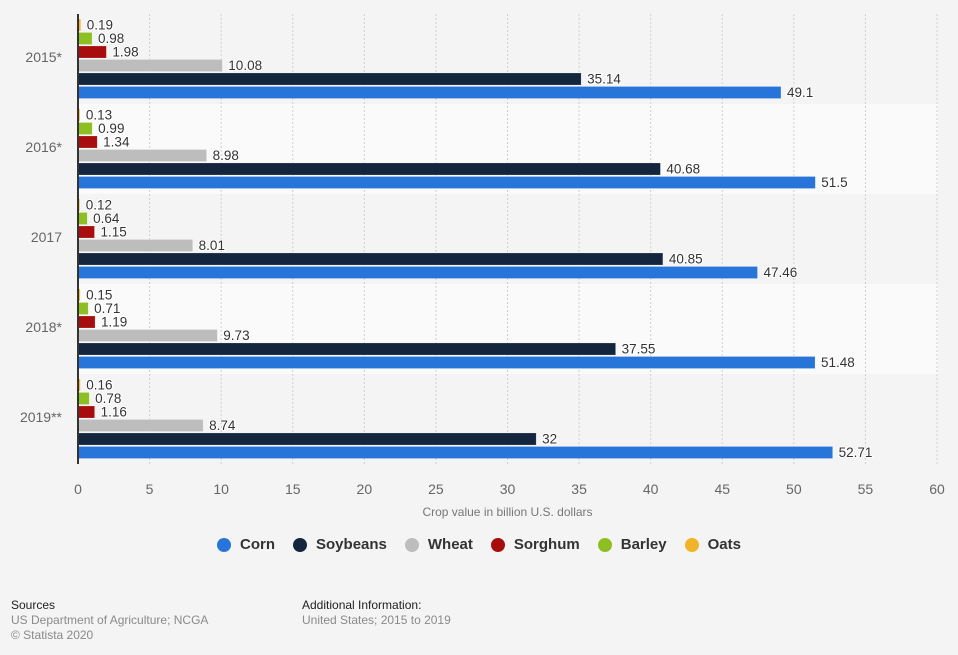 The image size is (958, 655). Describe the element at coordinates (111, 128) in the screenshot. I see `value-label: 0.99` at that location.